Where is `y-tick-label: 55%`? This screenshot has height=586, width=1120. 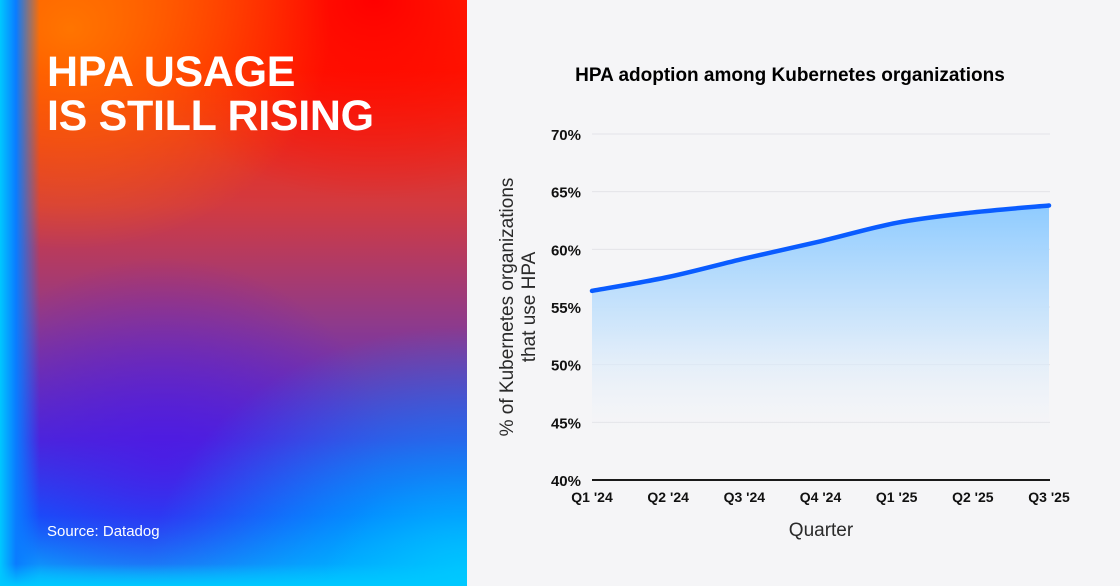 y-tick-label: 55% is located at coordinates (566, 308).